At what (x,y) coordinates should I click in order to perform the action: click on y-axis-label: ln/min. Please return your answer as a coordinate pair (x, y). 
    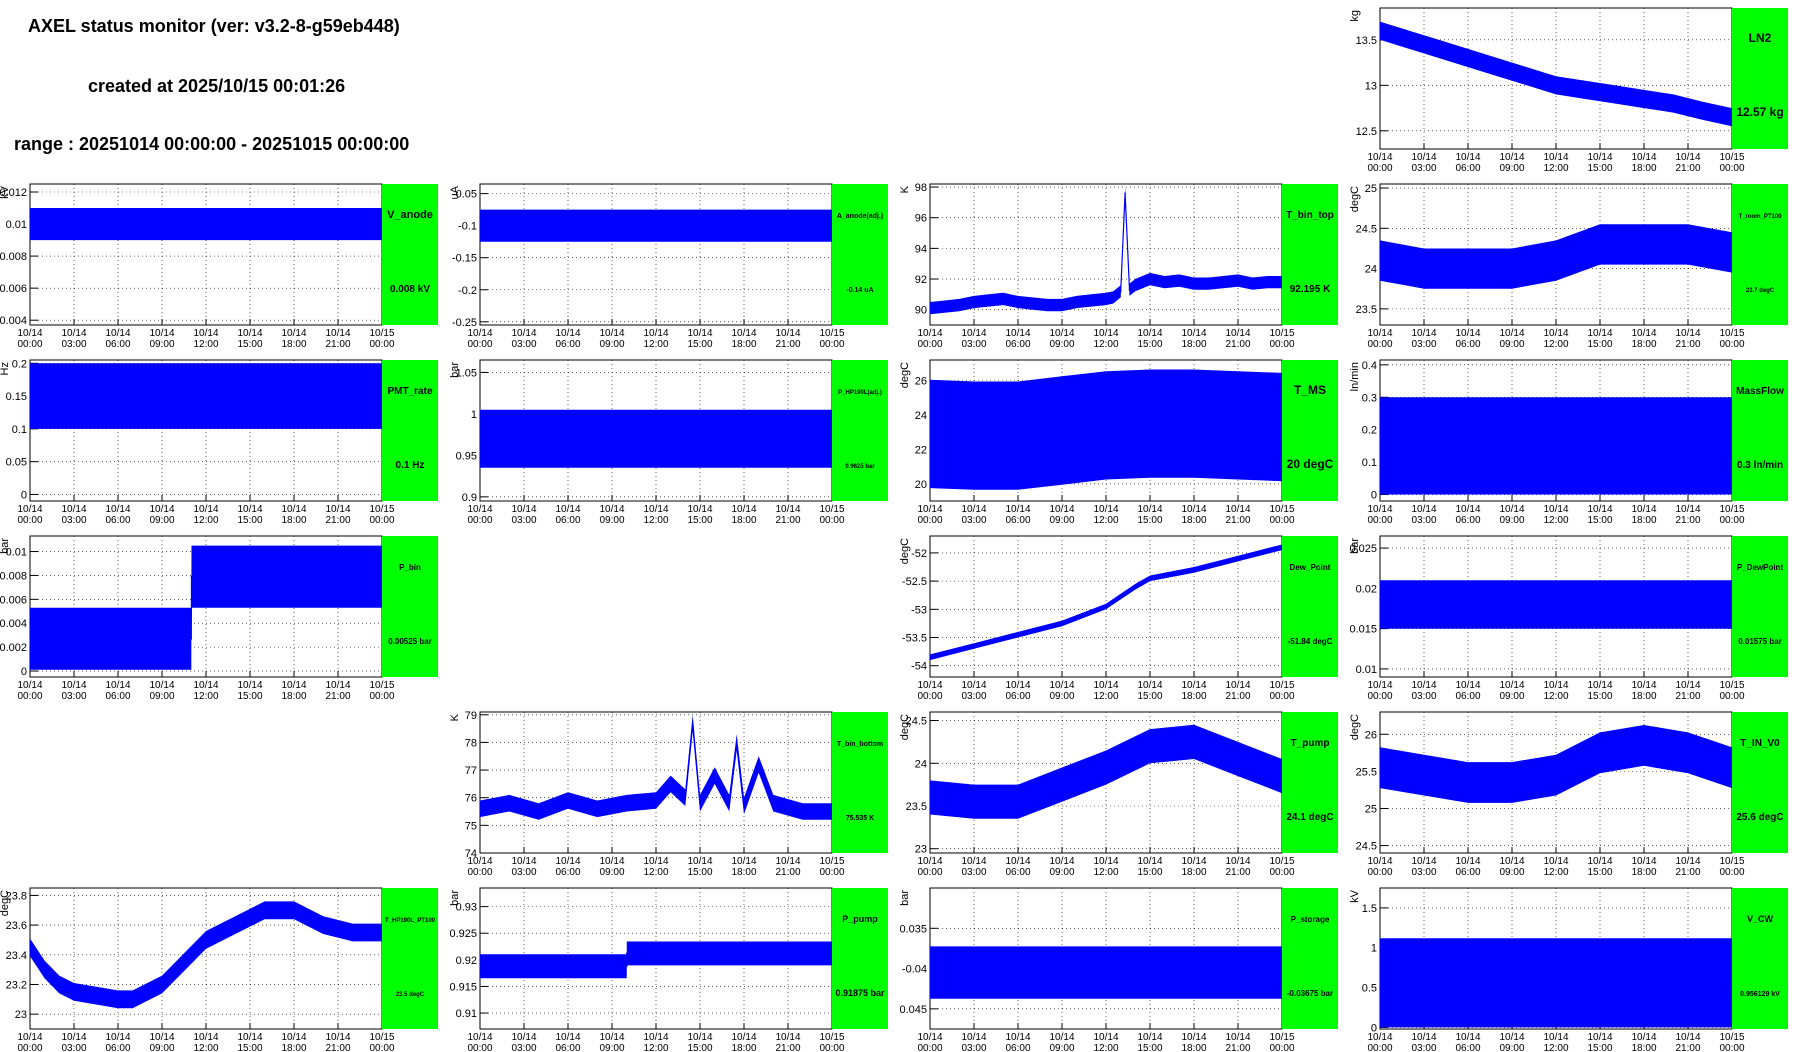
    Looking at the image, I should click on (1355, 376).